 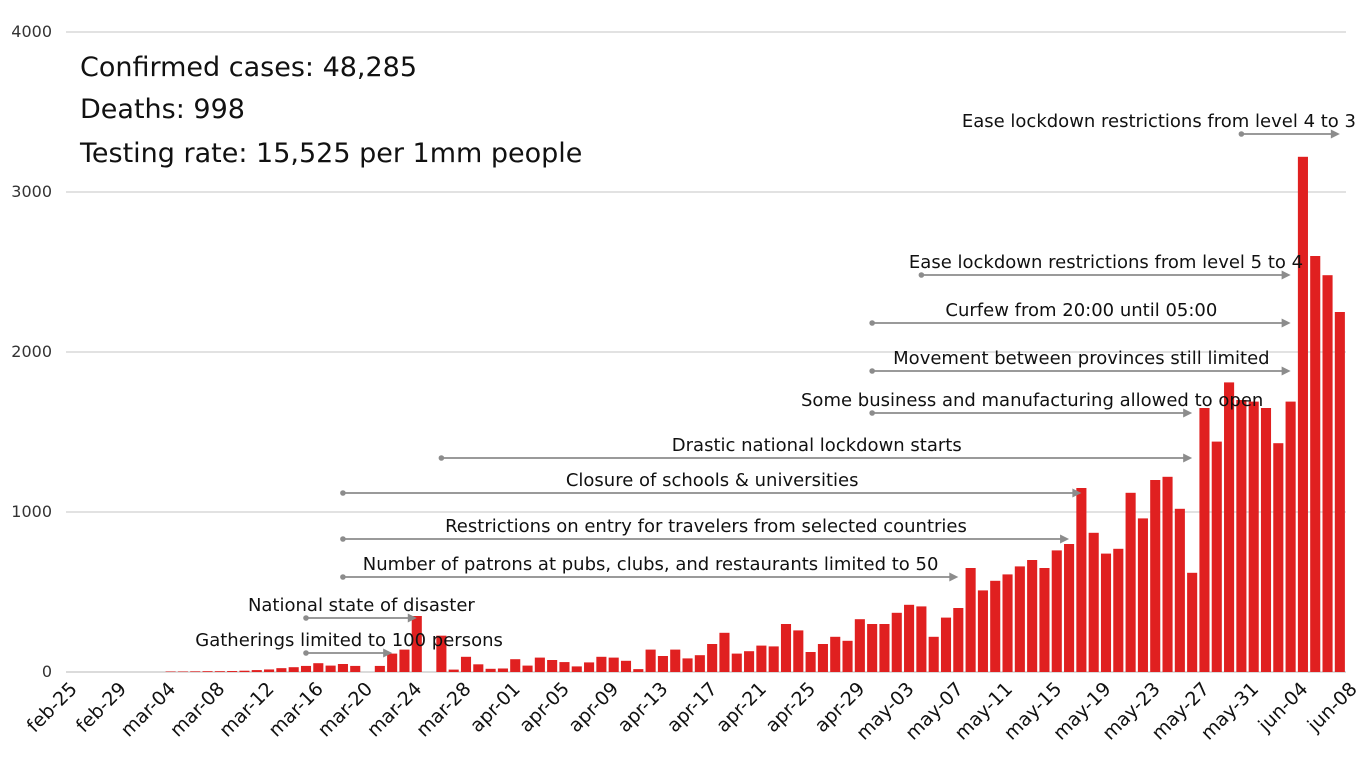 I want to click on annotation: Drastic national lockdown starts, so click(x=815, y=449).